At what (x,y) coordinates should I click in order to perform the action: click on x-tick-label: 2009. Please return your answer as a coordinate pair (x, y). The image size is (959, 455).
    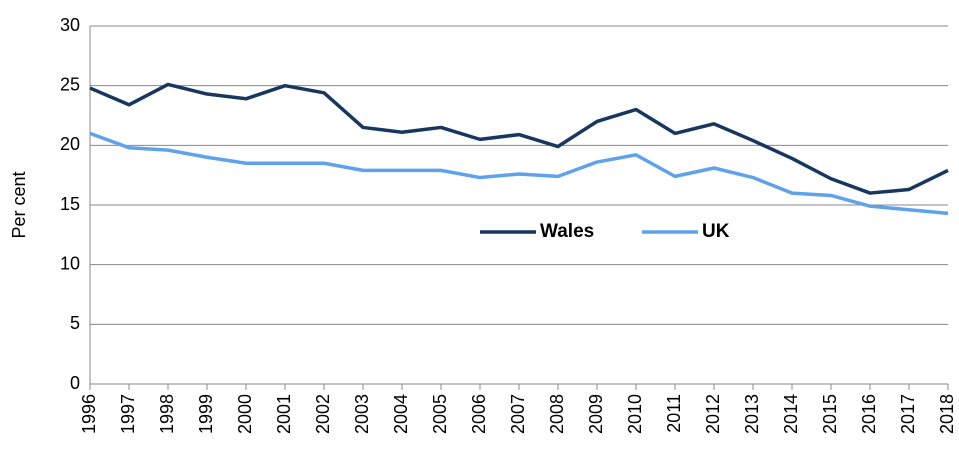
    Looking at the image, I should click on (596, 414).